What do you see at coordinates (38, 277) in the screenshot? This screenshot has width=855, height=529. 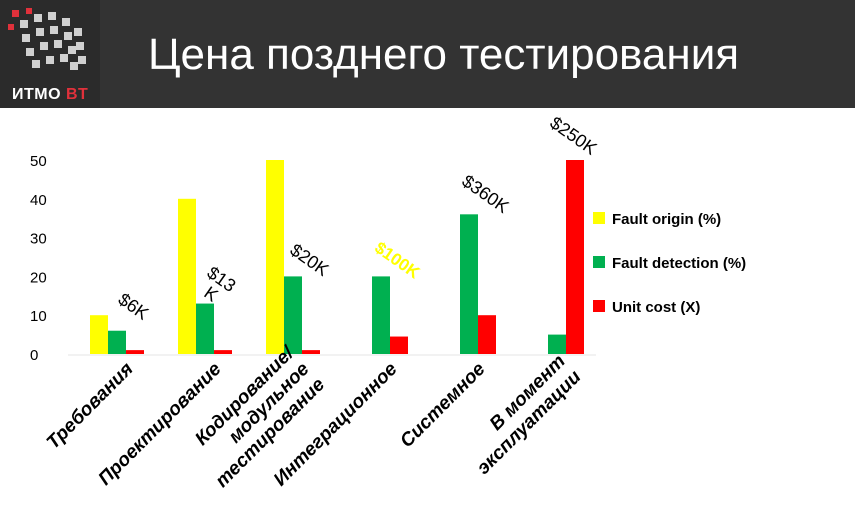 I see `y-tick-label: 20` at bounding box center [38, 277].